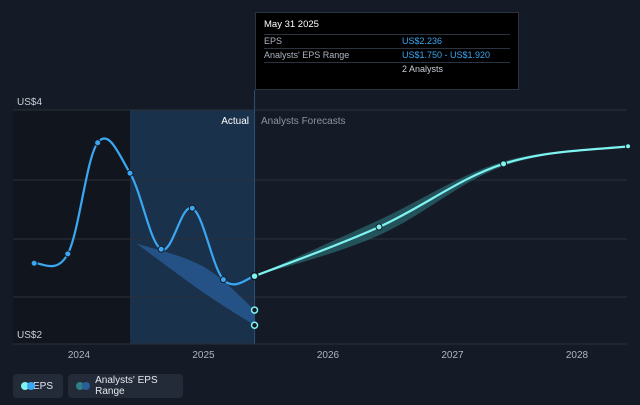  I want to click on actual-label: Actual, so click(235, 121).